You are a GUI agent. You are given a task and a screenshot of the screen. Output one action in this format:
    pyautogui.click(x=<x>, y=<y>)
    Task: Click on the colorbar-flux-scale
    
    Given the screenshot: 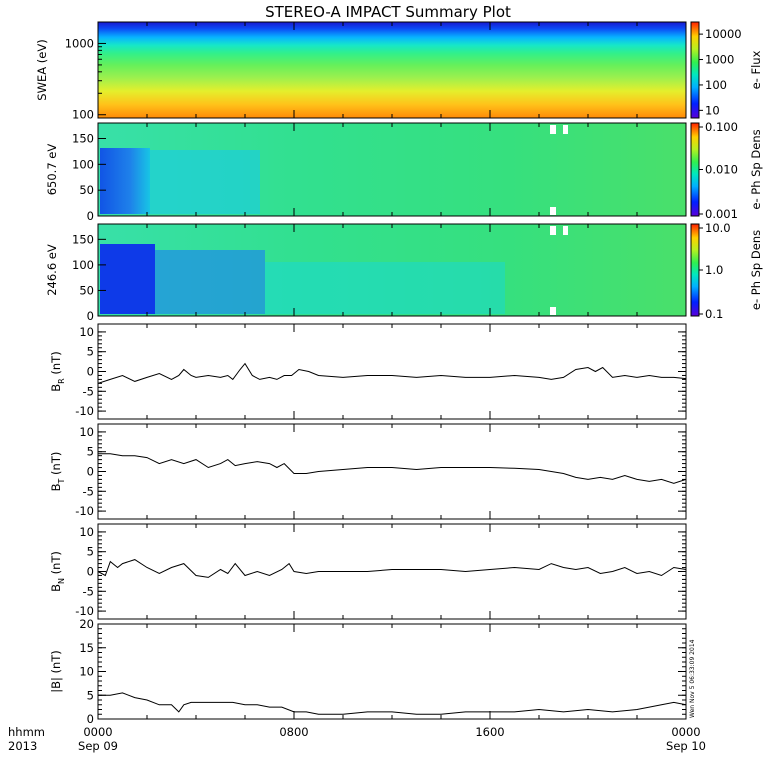 What is the action you would take?
    pyautogui.click(x=695, y=70)
    